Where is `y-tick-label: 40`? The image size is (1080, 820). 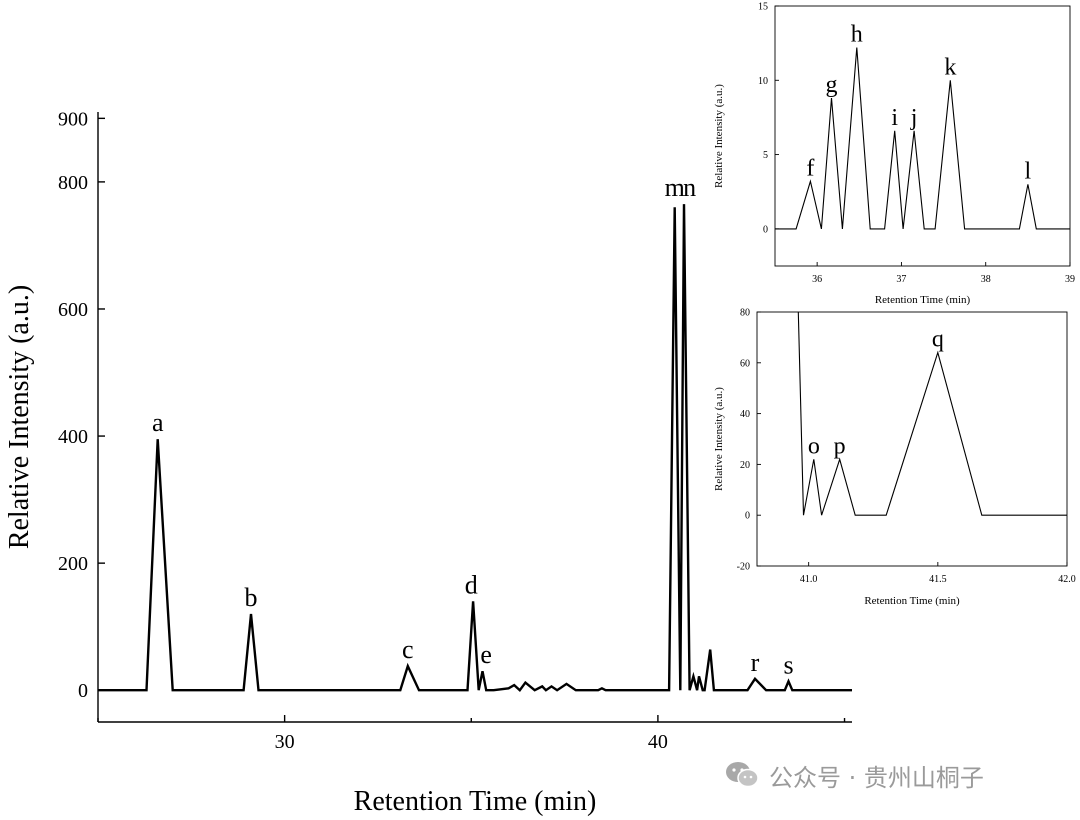 y-tick-label: 40 is located at coordinates (745, 414).